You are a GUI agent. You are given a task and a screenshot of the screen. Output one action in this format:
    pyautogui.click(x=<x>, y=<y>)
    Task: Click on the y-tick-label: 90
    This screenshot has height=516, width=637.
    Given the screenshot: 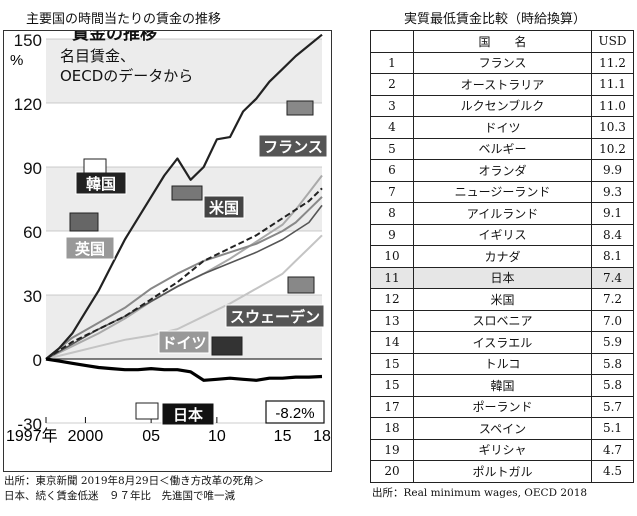 What is the action you would take?
    pyautogui.click(x=32, y=168)
    